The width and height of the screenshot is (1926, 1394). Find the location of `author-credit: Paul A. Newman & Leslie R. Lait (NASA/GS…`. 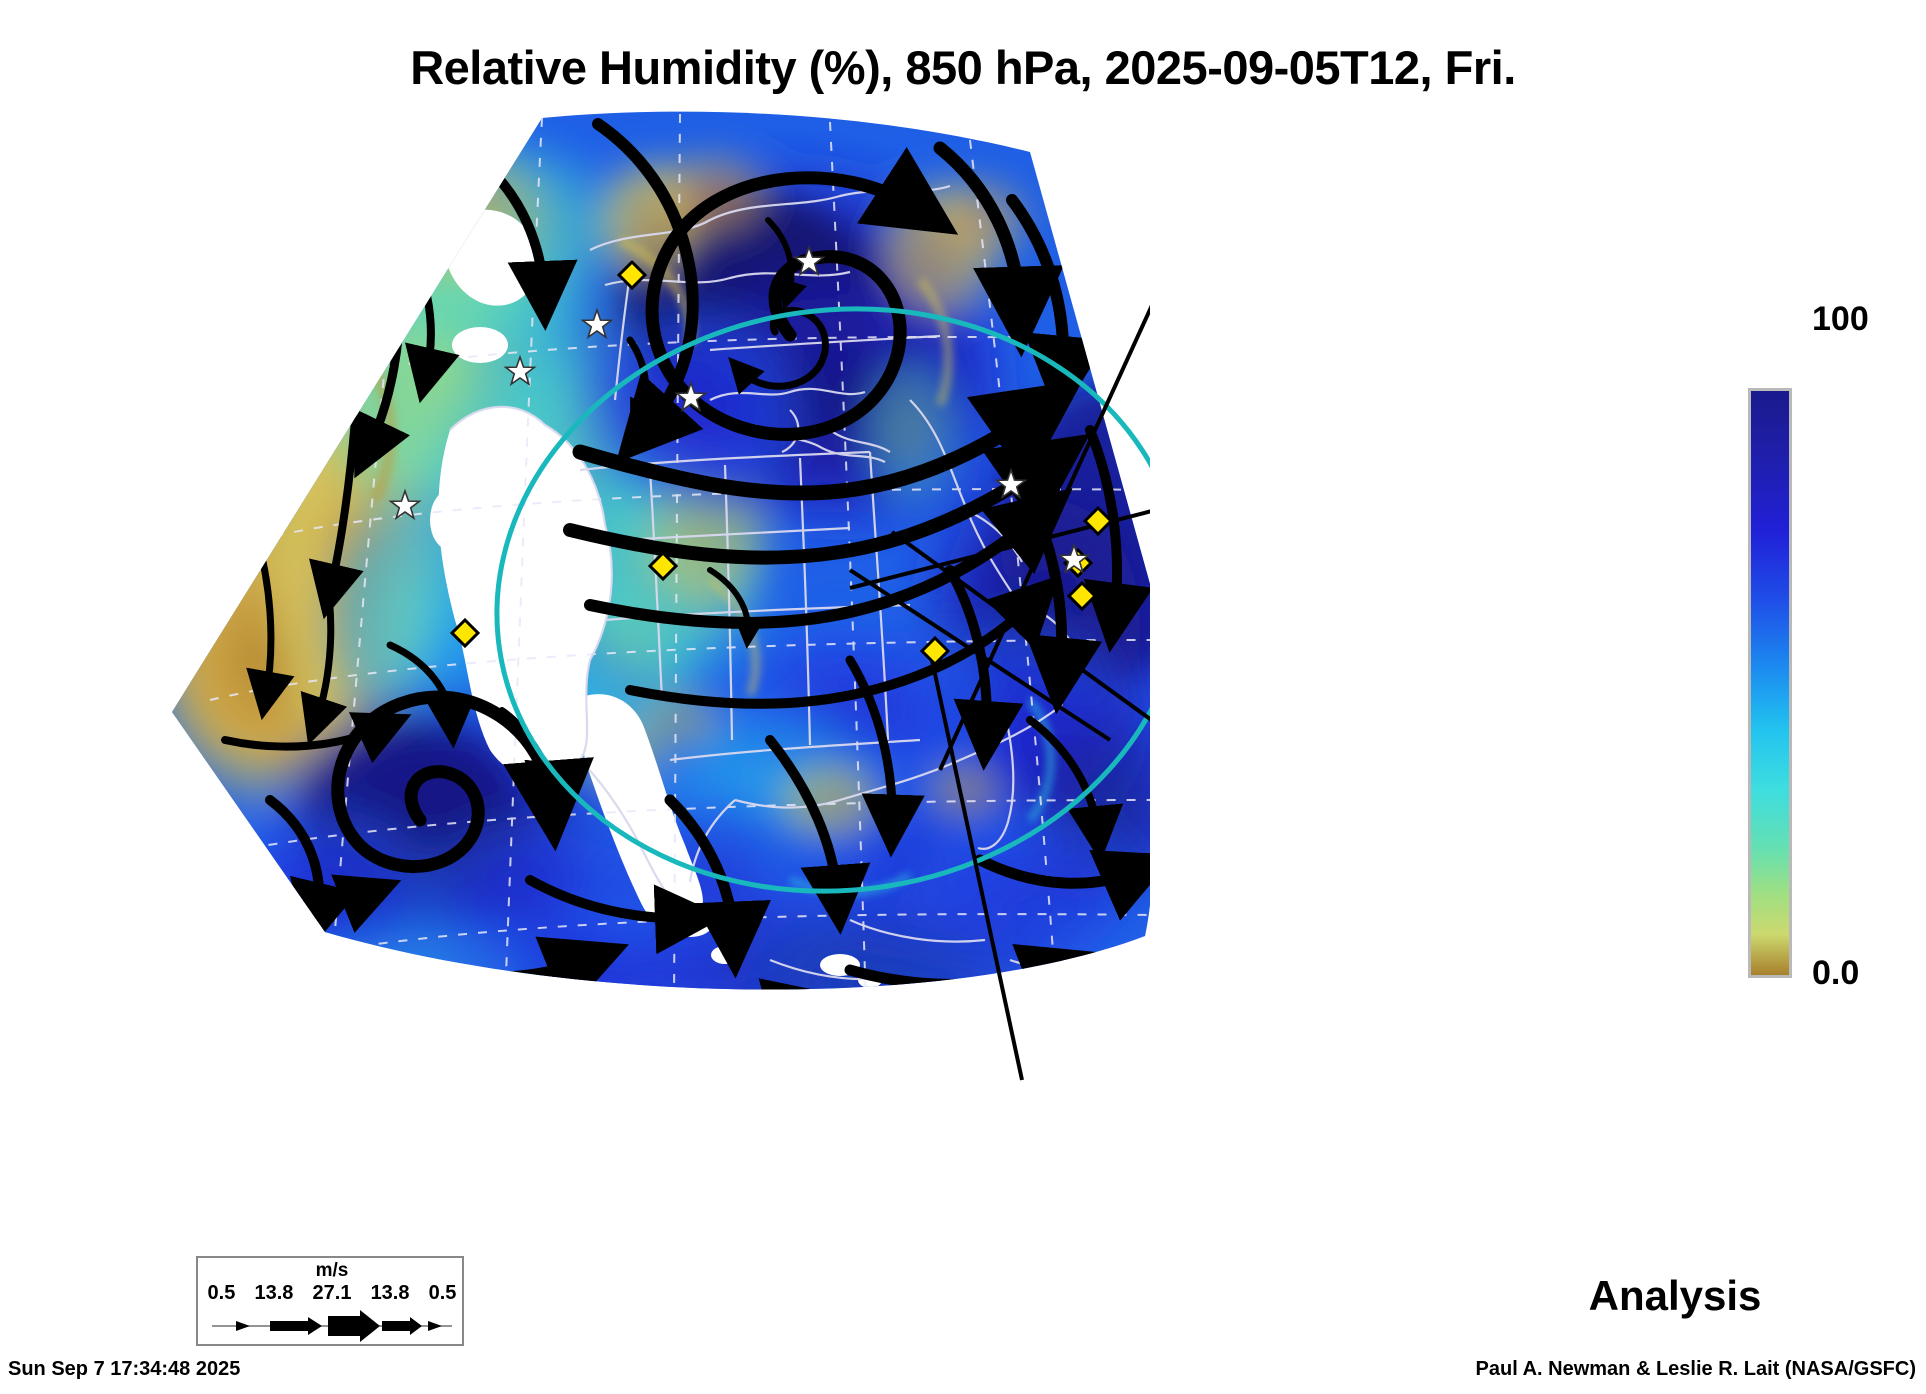

author-credit: Paul A. Newman & Leslie R. Lait (NASA/GS… is located at coordinates (1695, 1369).